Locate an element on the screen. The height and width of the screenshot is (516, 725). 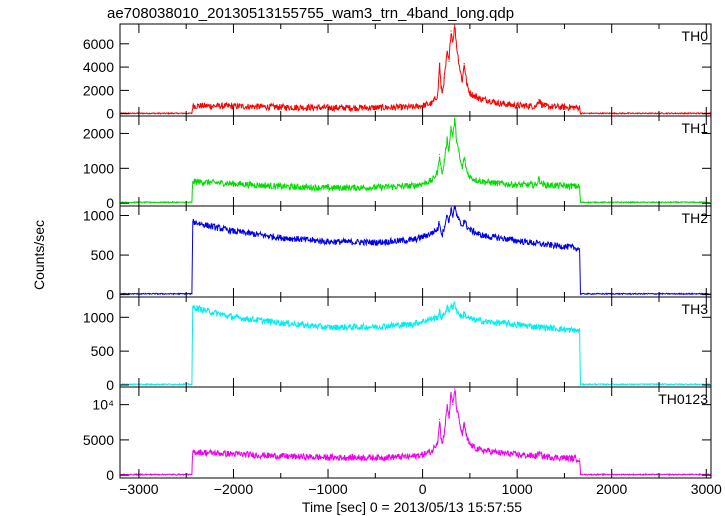
x-axis: −3000 −2000 −1000 0 1000 2000 3000 is located at coordinates (420, 489).